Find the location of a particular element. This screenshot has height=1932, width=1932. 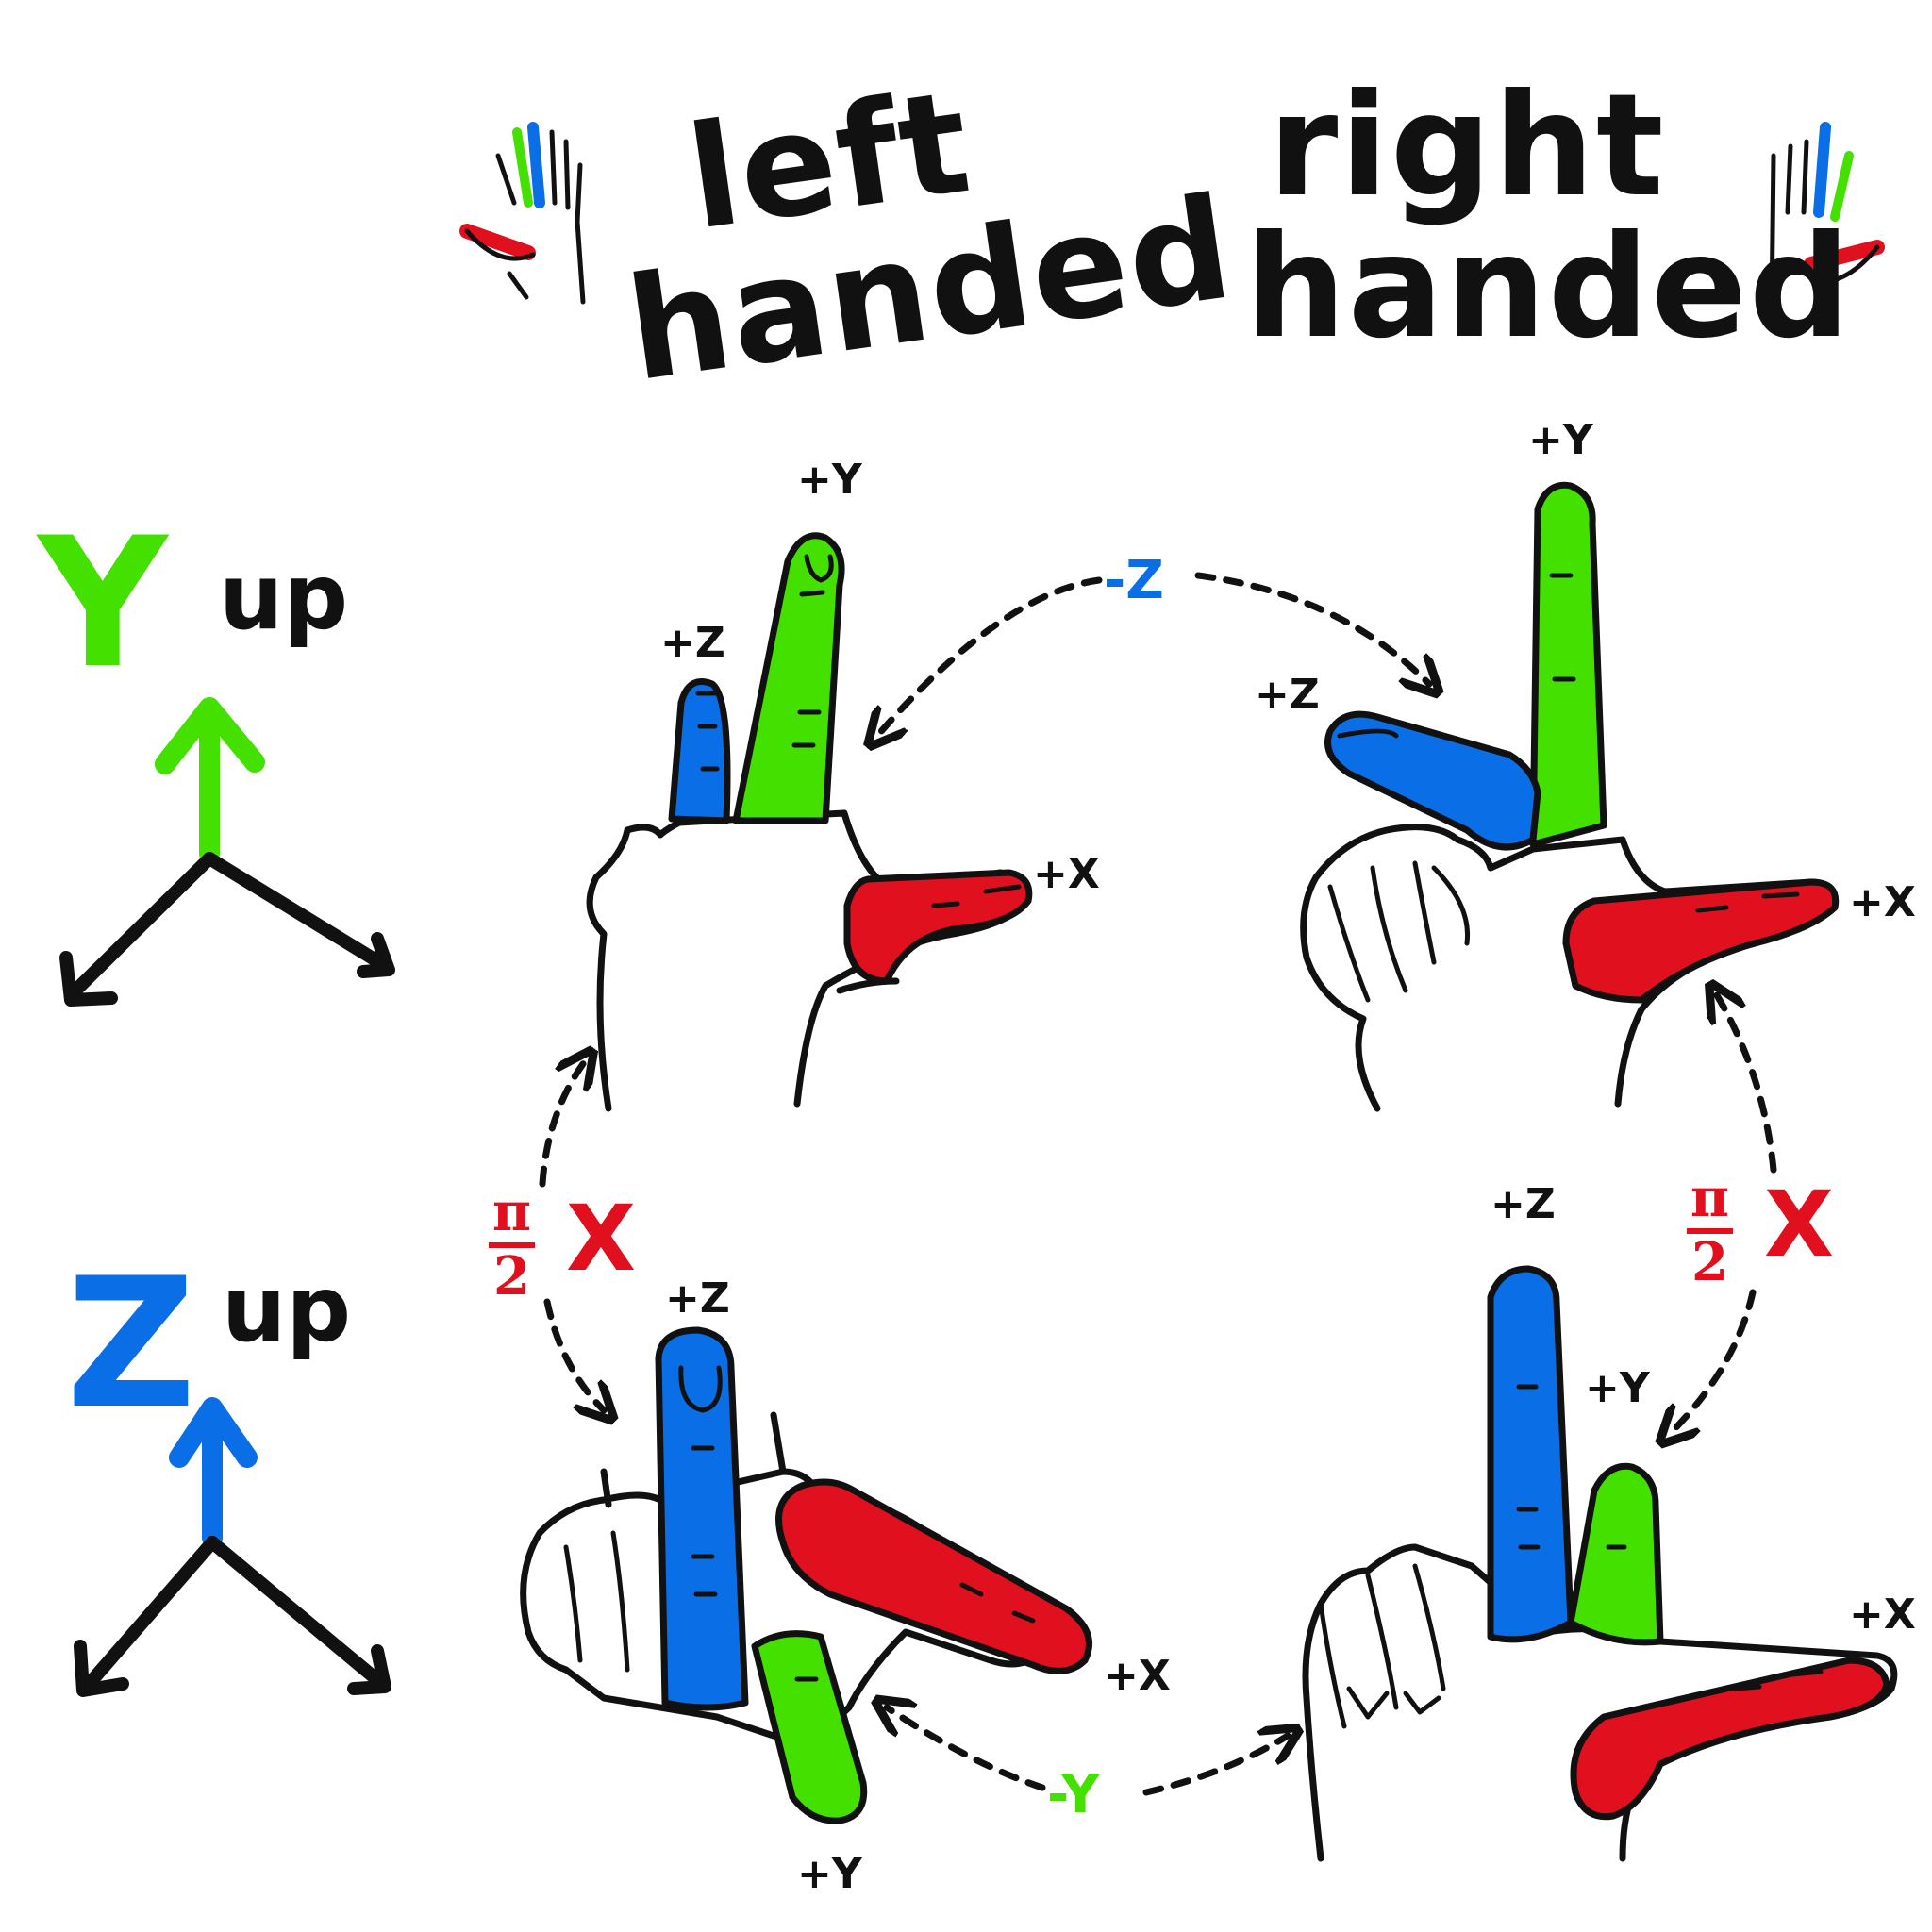

hand2-y-label: +Y is located at coordinates (1561, 440).